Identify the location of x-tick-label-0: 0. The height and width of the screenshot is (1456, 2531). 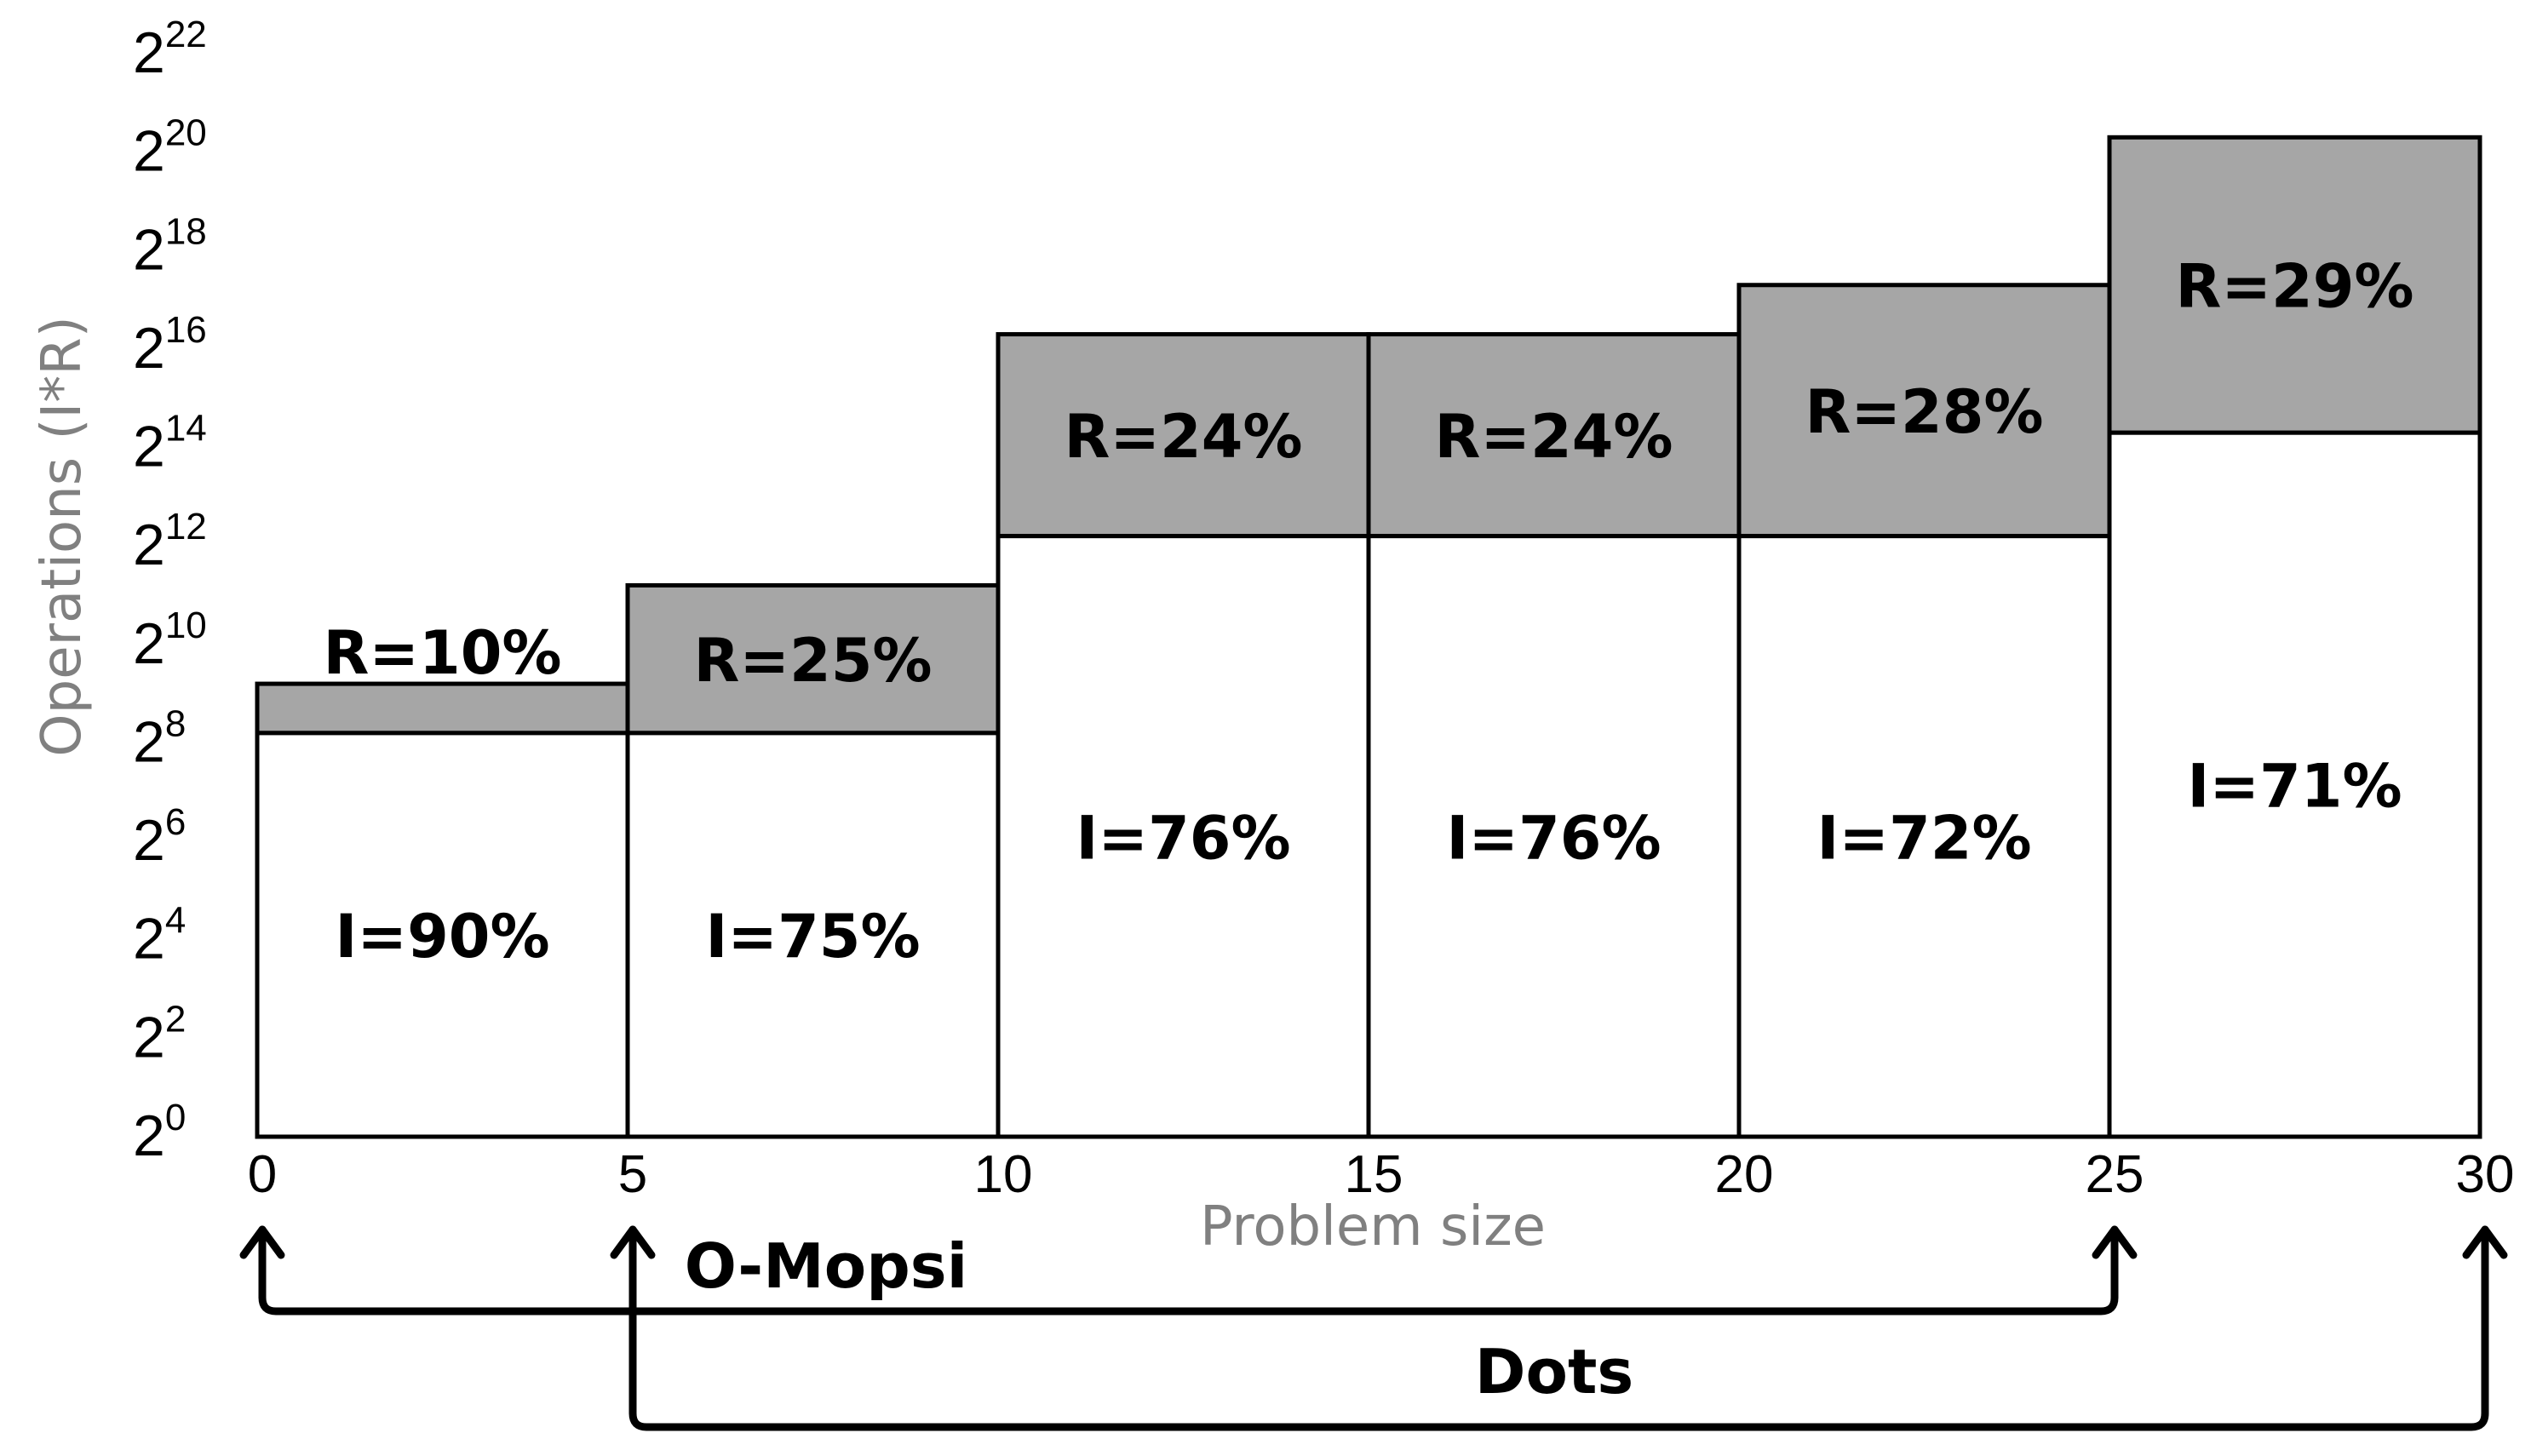
(262, 1174).